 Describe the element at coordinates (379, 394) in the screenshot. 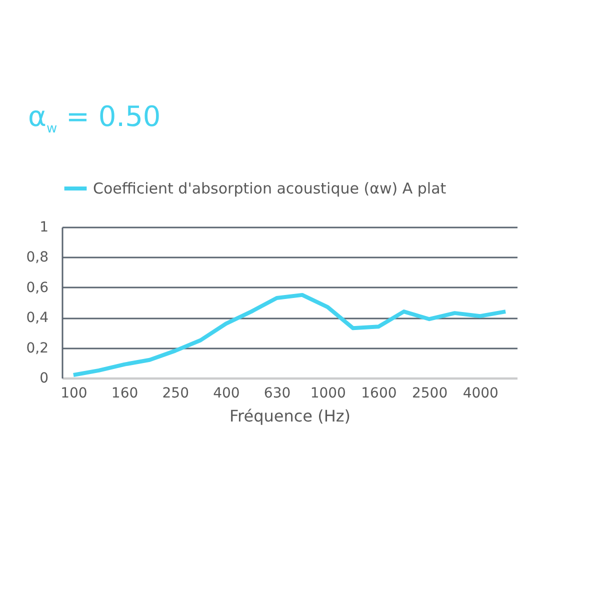

I see `x-tick-label: 1600` at that location.